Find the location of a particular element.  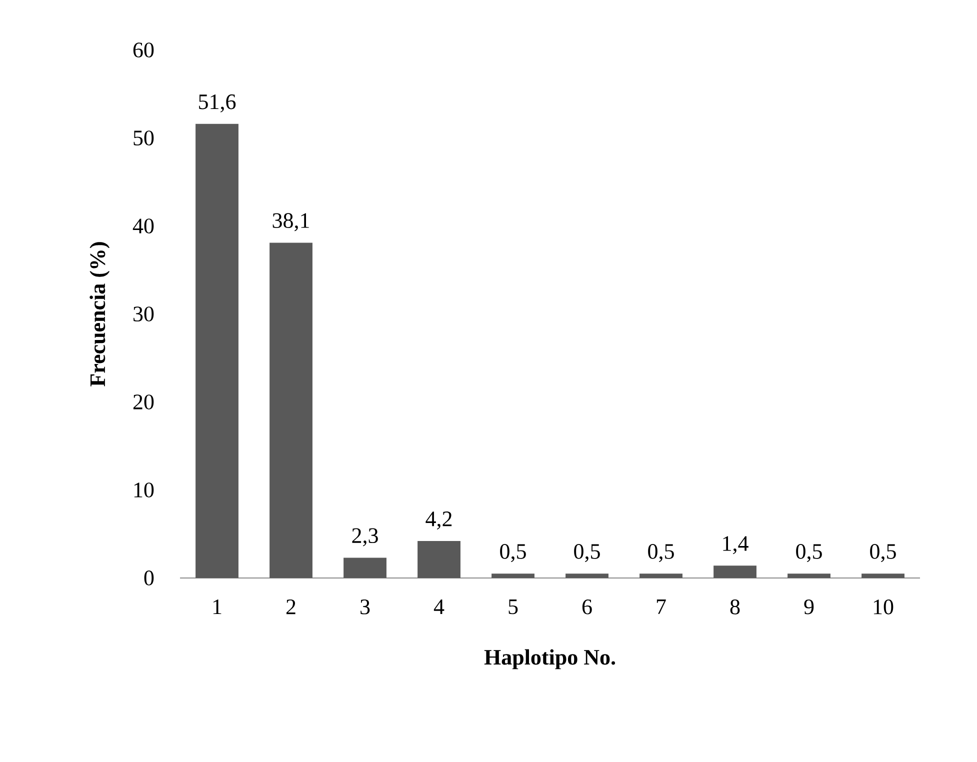

y-tick-label: 10 is located at coordinates (144, 490).